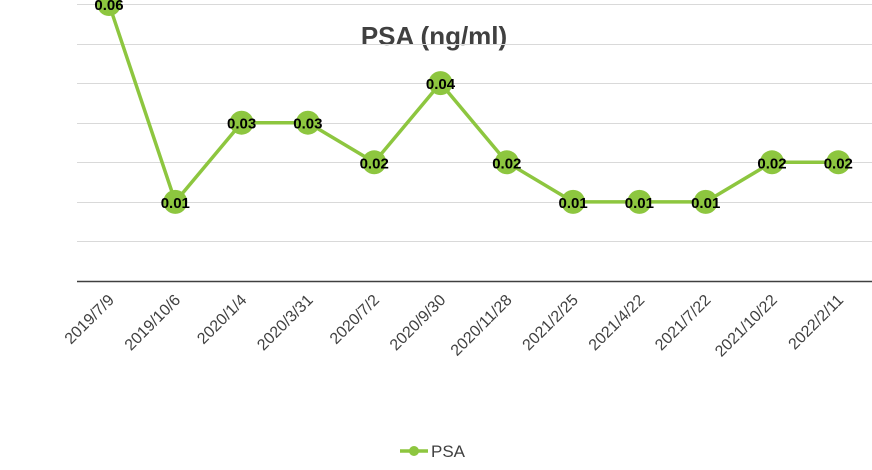 This screenshot has height=470, width=872. I want to click on chart-title: PSA (ng/ml), so click(434, 36).